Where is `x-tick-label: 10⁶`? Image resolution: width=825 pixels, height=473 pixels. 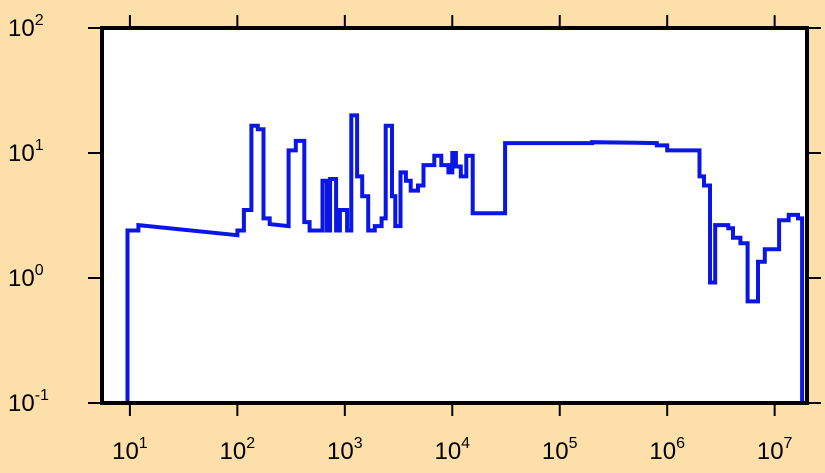 x-tick-label: 10⁶ is located at coordinates (667, 450).